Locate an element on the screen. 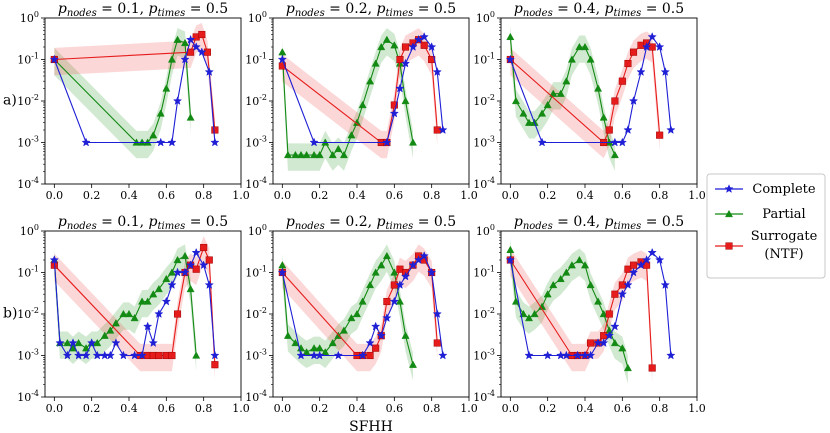 This screenshot has height=433, width=830. panel-title: pnodes = 0.4, ptimes = 0.5 is located at coordinates (599, 223).